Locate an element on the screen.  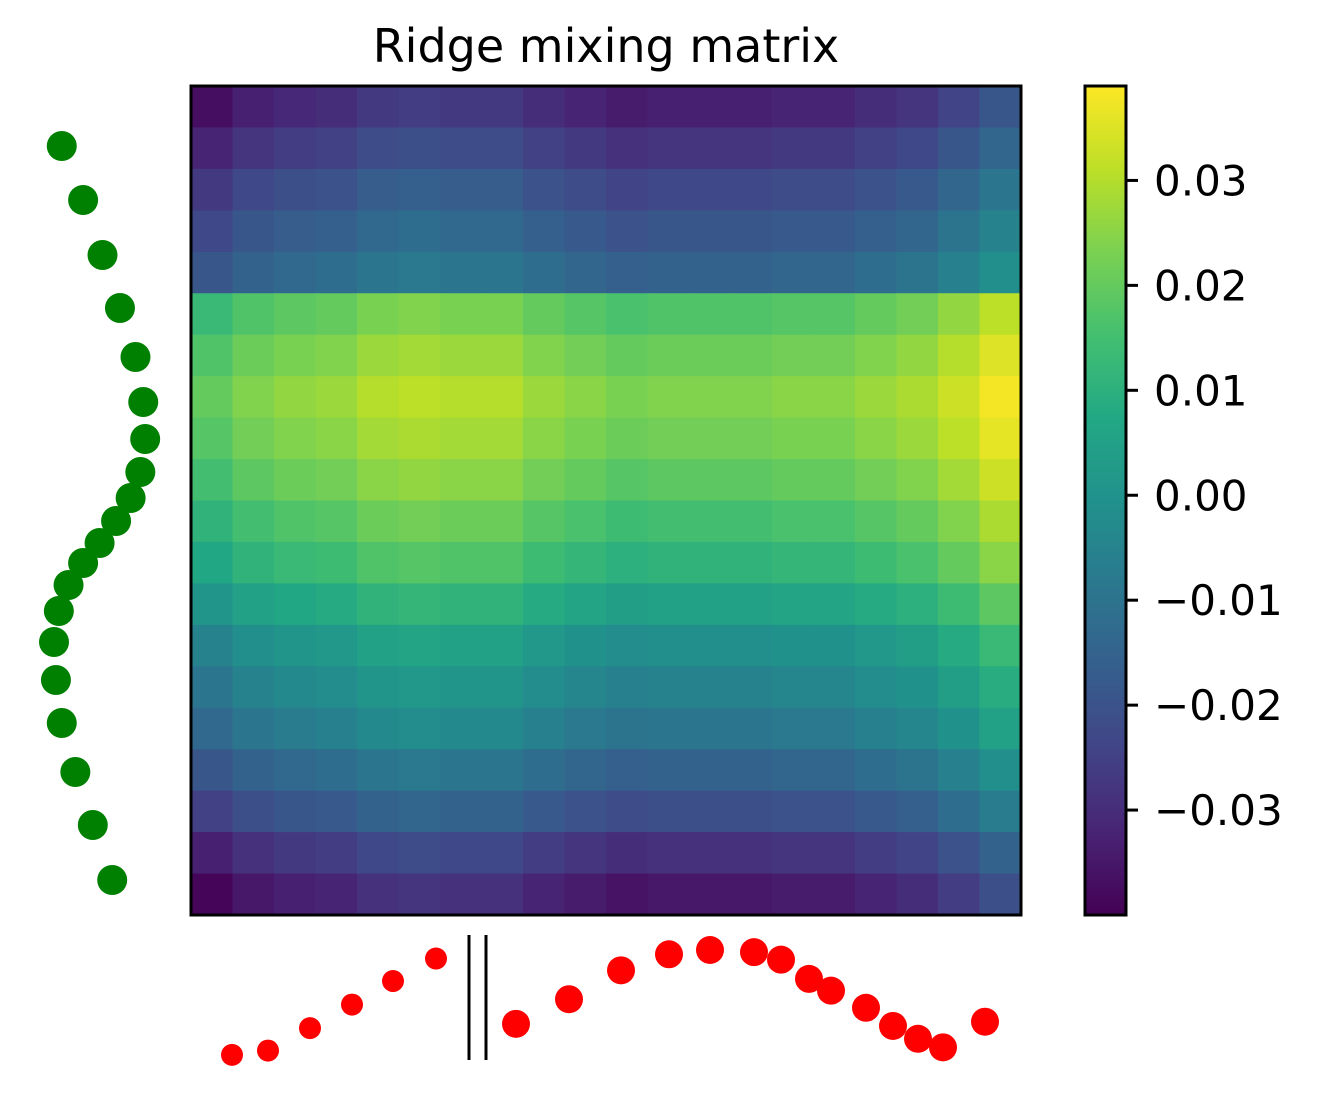
colorbar-ticks: −0.03 −0.02 −0.01 0.00 0.01 0.02 0.03 is located at coordinates (1204, 495).